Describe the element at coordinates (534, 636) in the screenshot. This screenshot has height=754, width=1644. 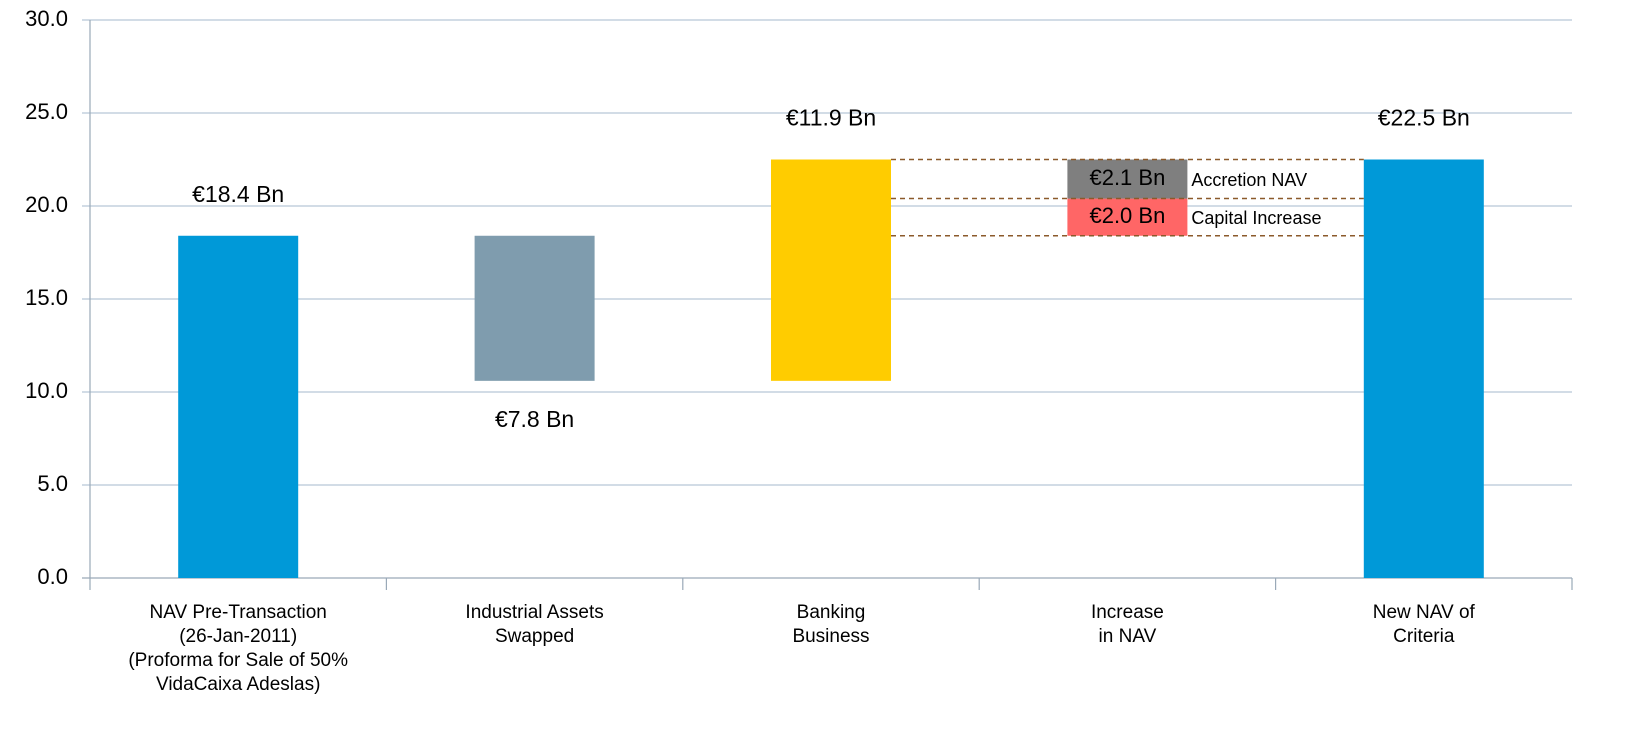
I see `x-tick-label: Swapped` at that location.